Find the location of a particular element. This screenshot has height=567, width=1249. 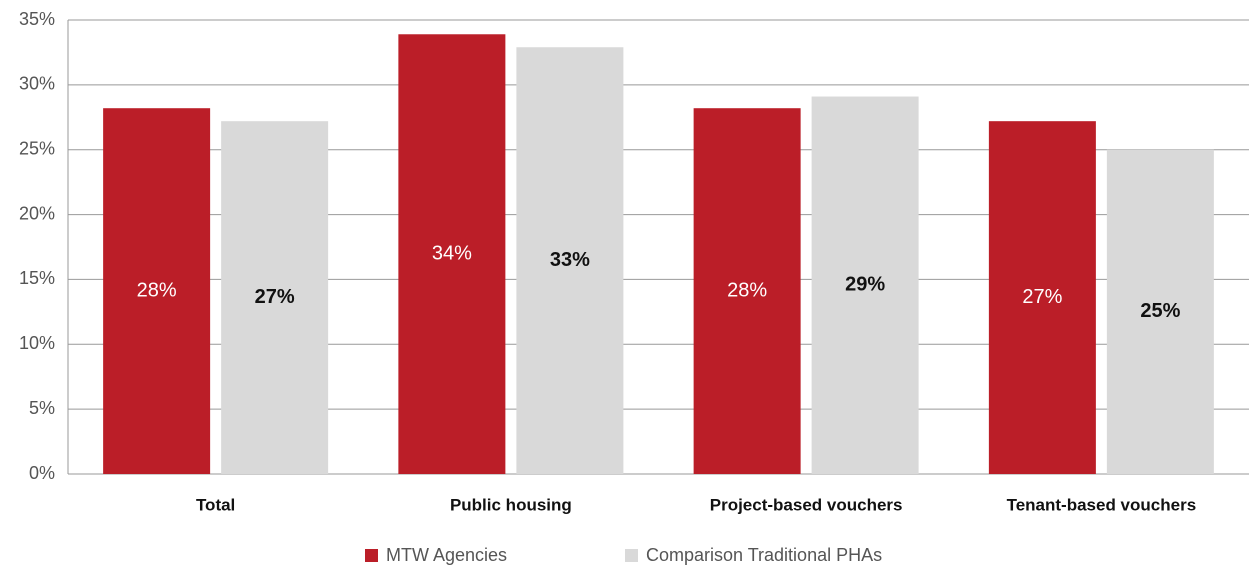

y-tick-label: 35% is located at coordinates (37, 19).